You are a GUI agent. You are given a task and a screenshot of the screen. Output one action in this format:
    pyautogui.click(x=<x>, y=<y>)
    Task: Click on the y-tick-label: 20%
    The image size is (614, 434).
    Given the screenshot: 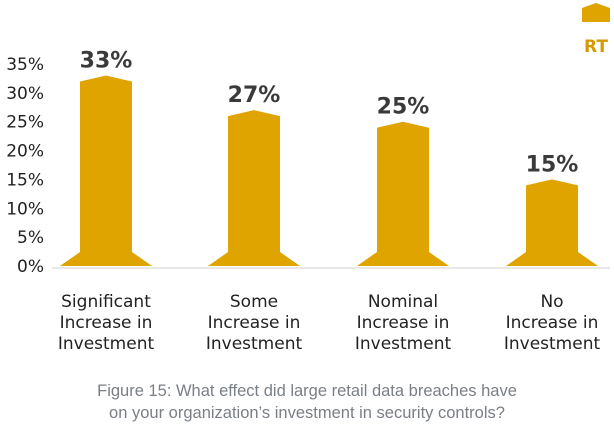 What is the action you would take?
    pyautogui.click(x=25, y=152)
    